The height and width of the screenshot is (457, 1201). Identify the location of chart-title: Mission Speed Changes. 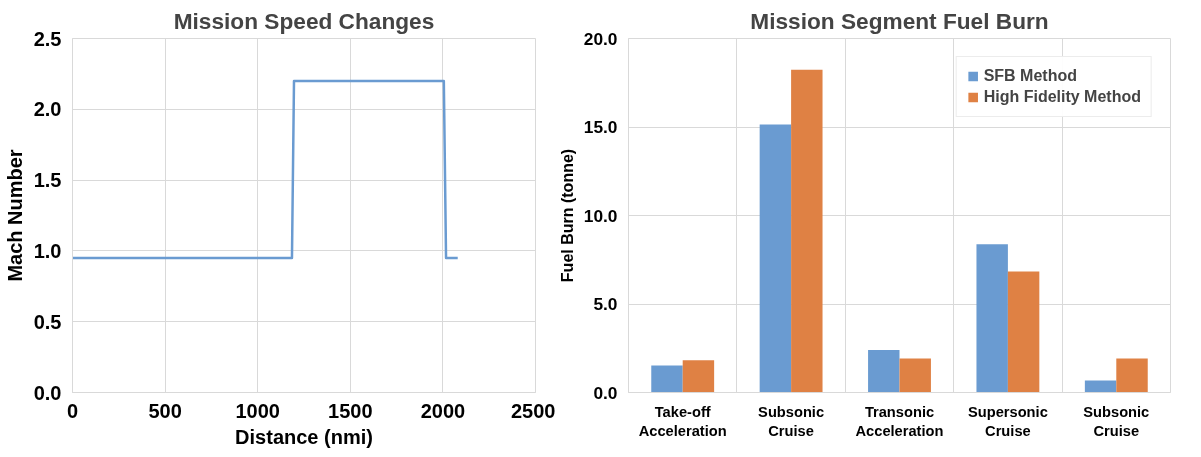
(304, 20).